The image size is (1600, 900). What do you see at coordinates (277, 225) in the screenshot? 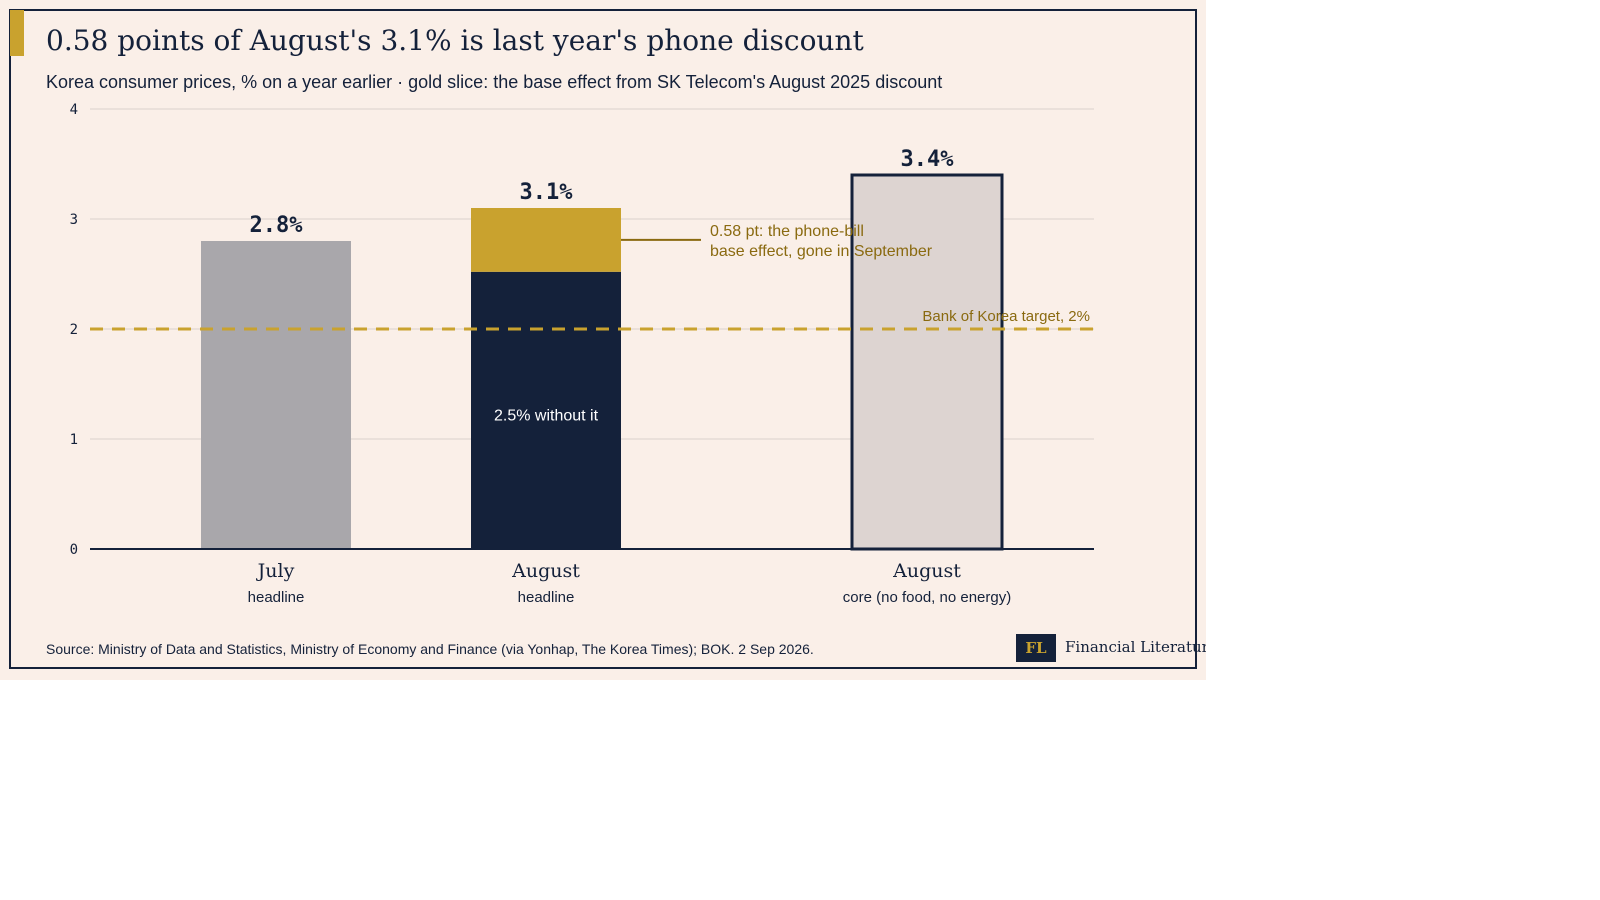
I see `bar-value-label: 2.8%` at bounding box center [277, 225].